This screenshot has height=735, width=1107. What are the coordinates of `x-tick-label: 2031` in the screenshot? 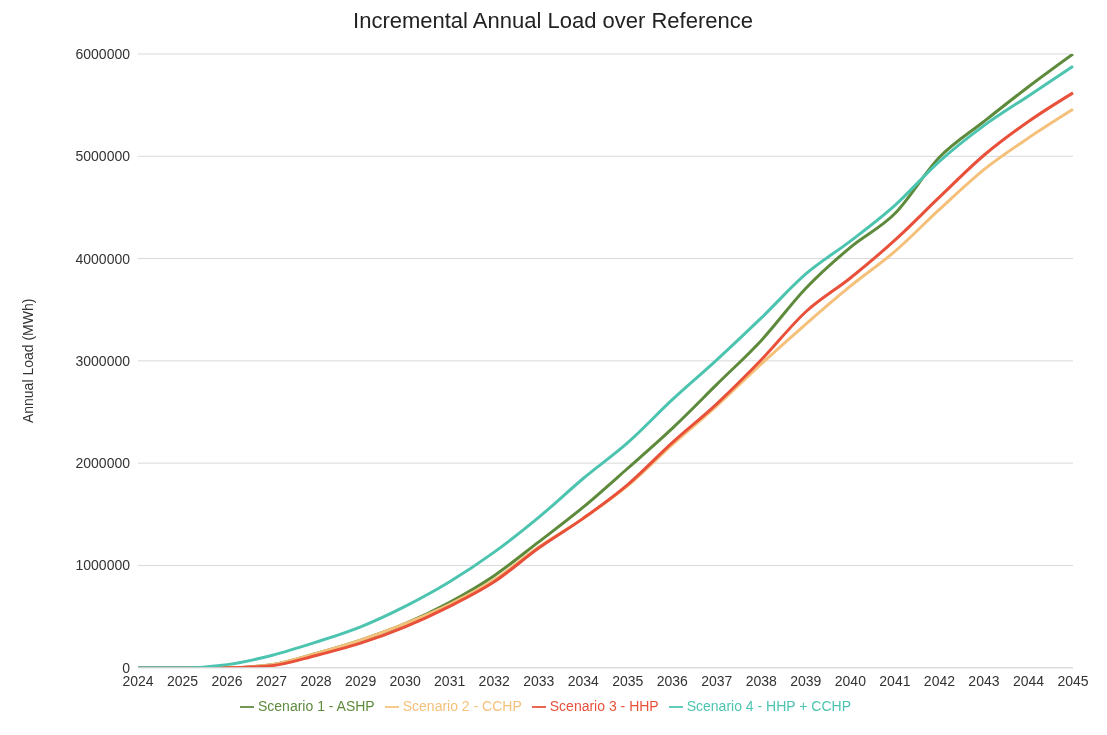 It's located at (450, 680).